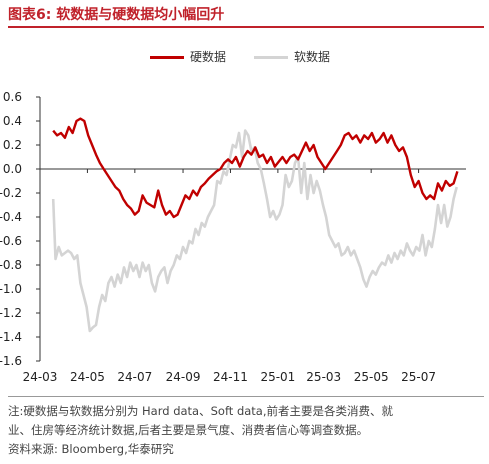  I want to click on y-tick-label: -1.4, so click(11, 337).